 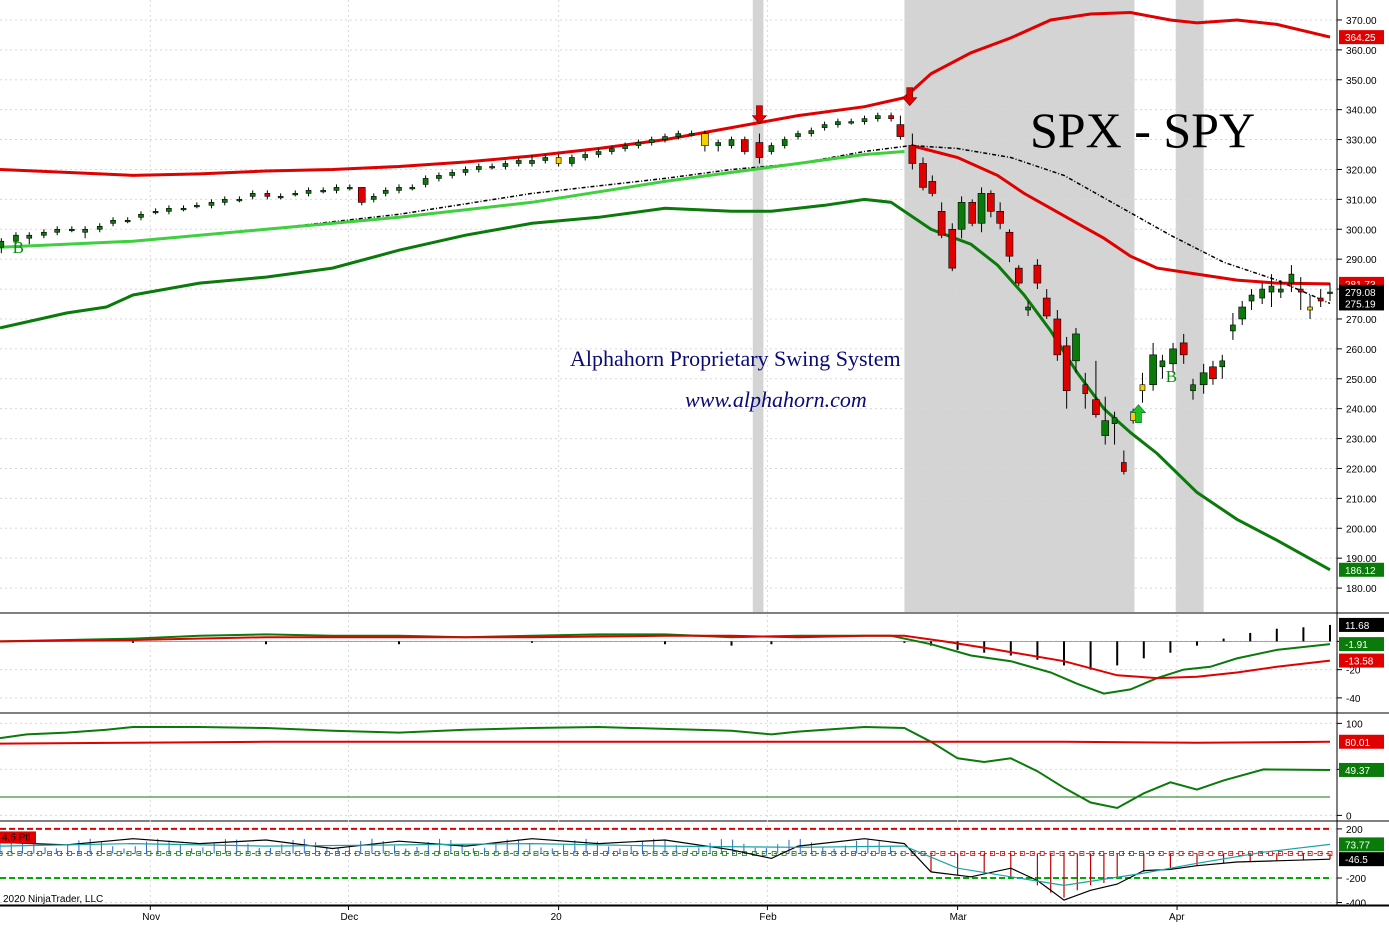 I want to click on y-tick-label: -200, so click(x=1356, y=879).